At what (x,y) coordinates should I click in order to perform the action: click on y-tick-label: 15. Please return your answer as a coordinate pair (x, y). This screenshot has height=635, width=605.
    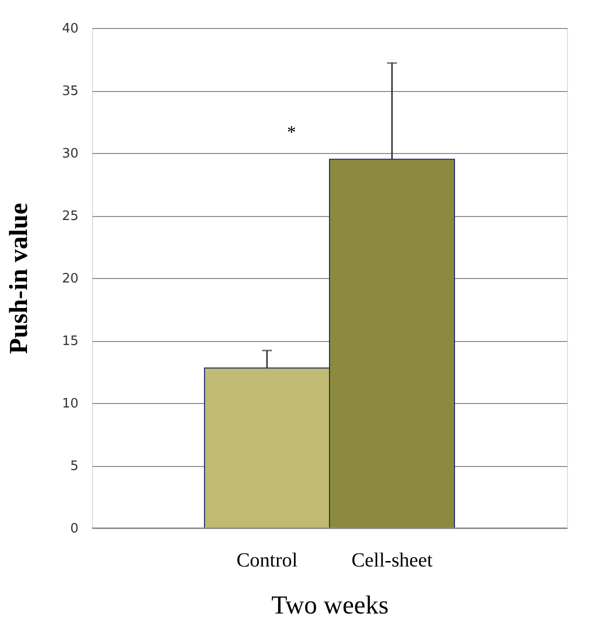
    Looking at the image, I should click on (70, 341).